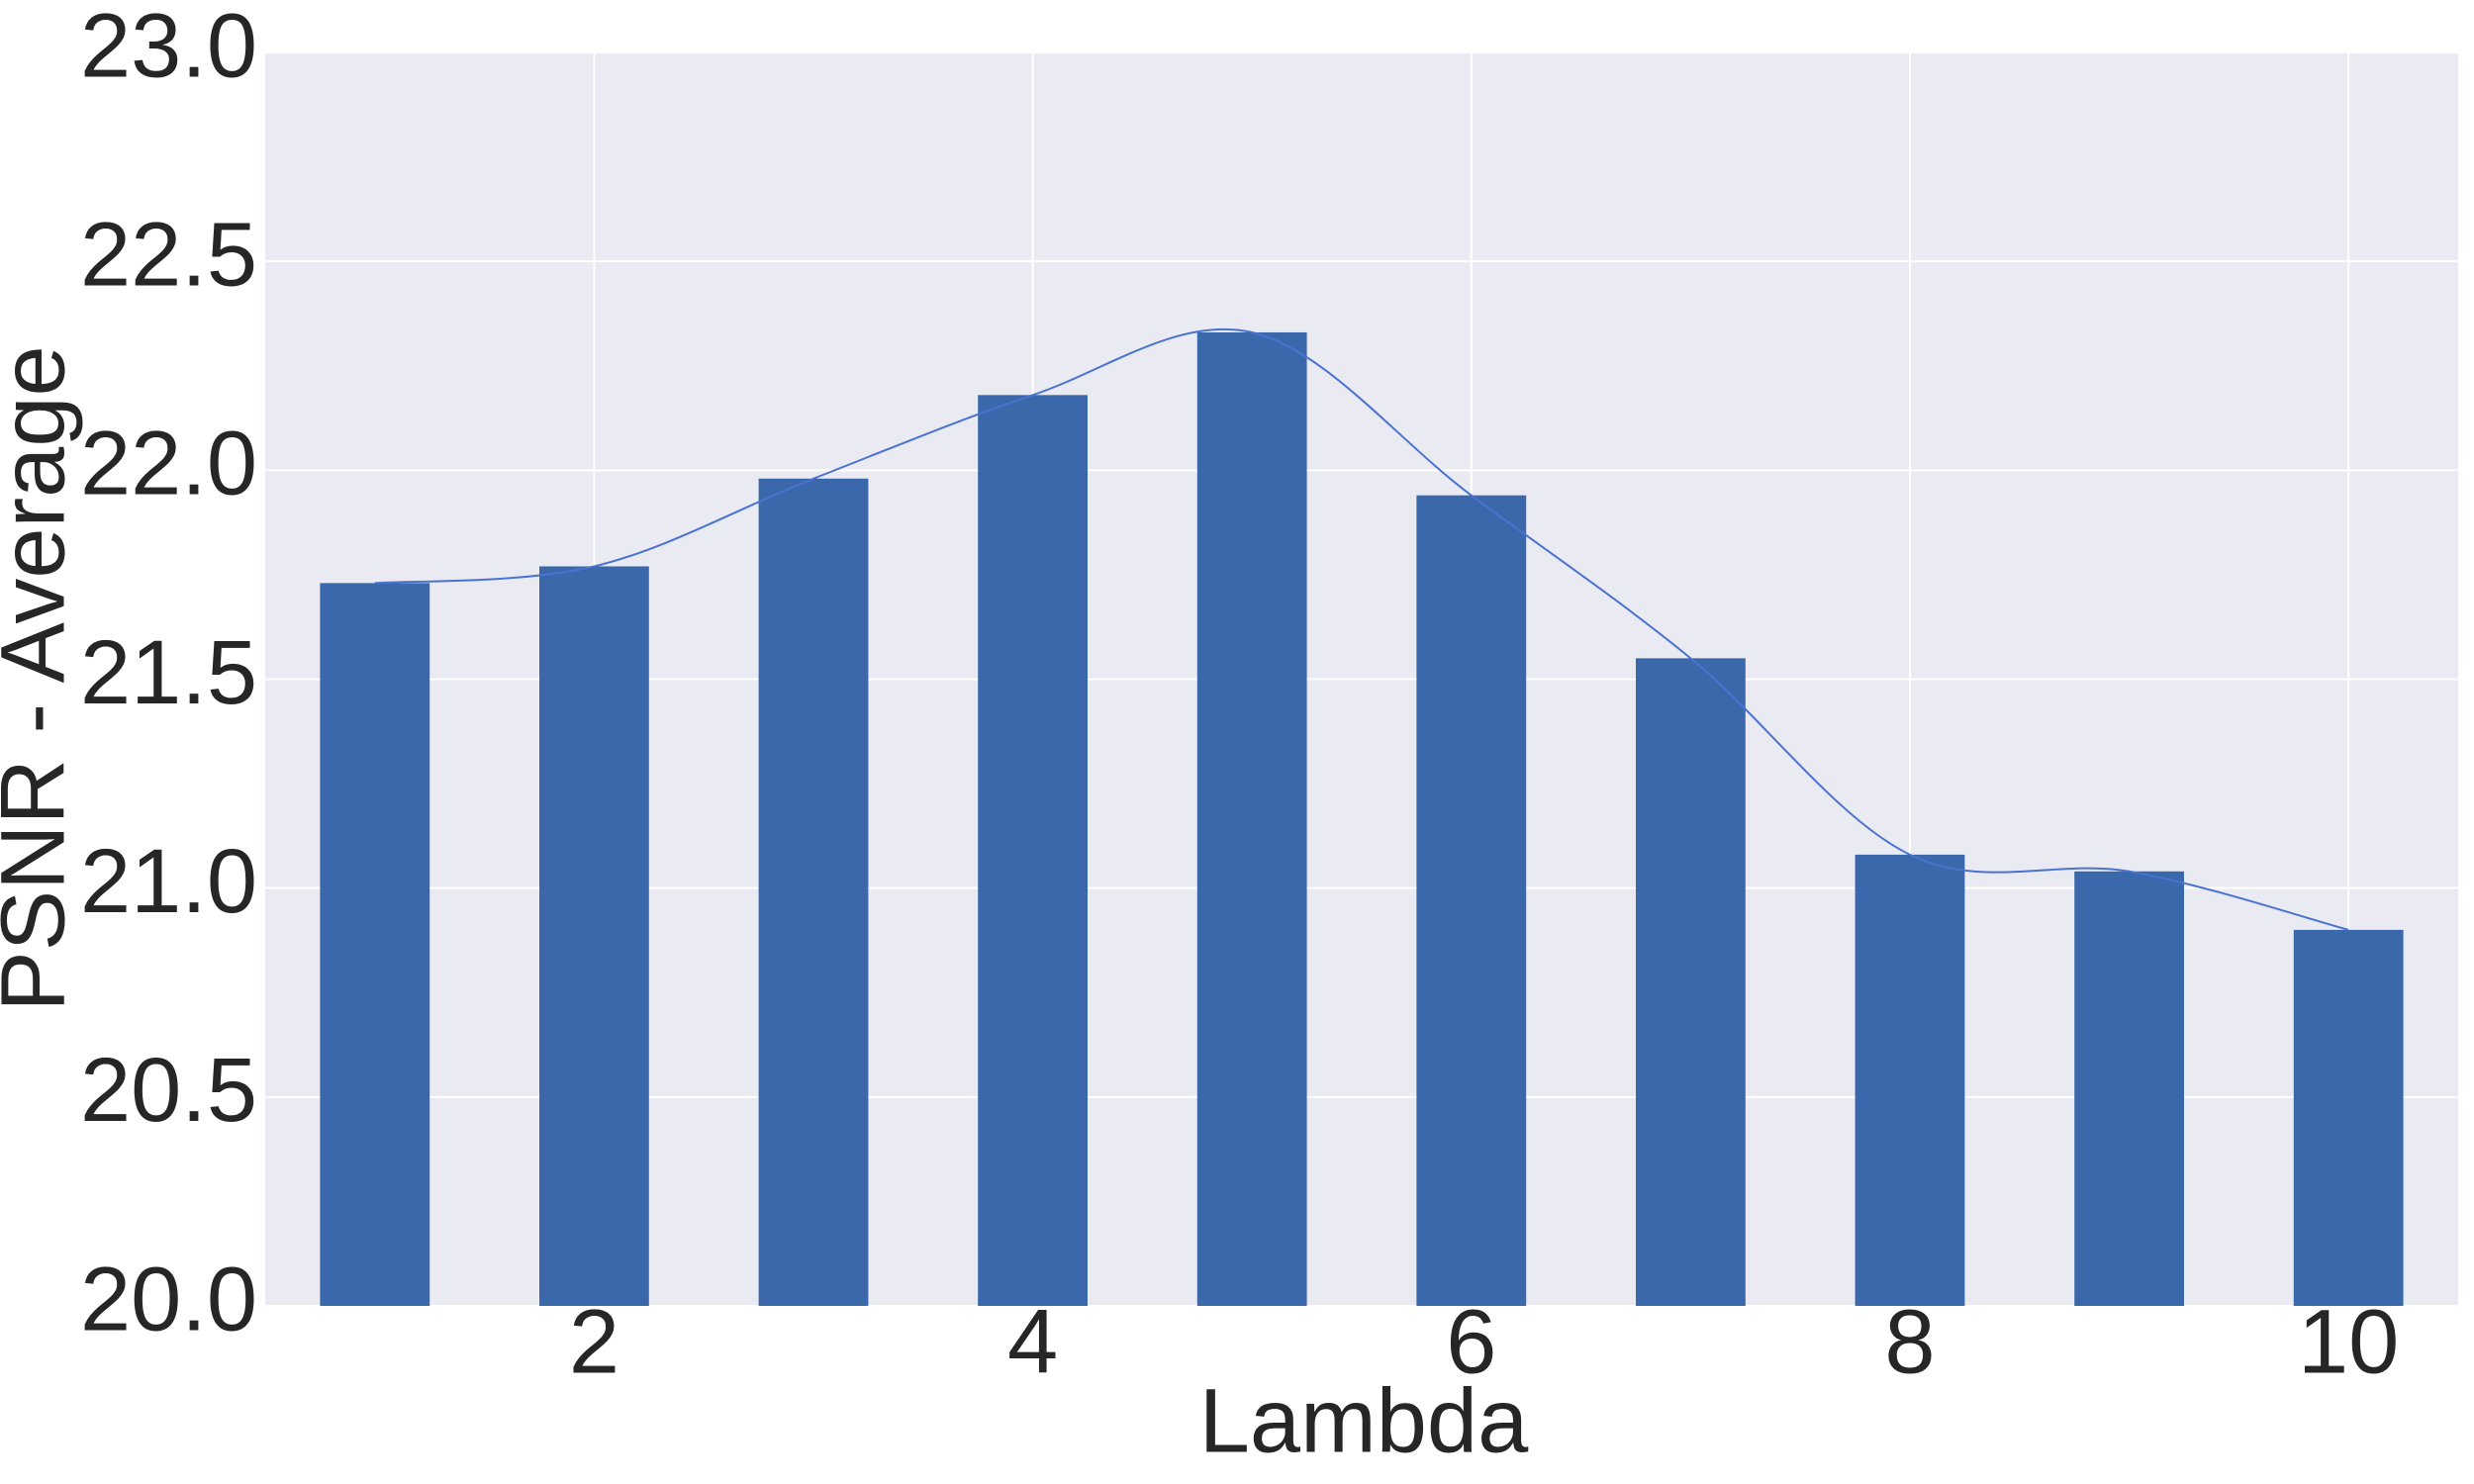 The image size is (2474, 1484). What do you see at coordinates (1471, 1341) in the screenshot?
I see `x-tick-label: 6` at bounding box center [1471, 1341].